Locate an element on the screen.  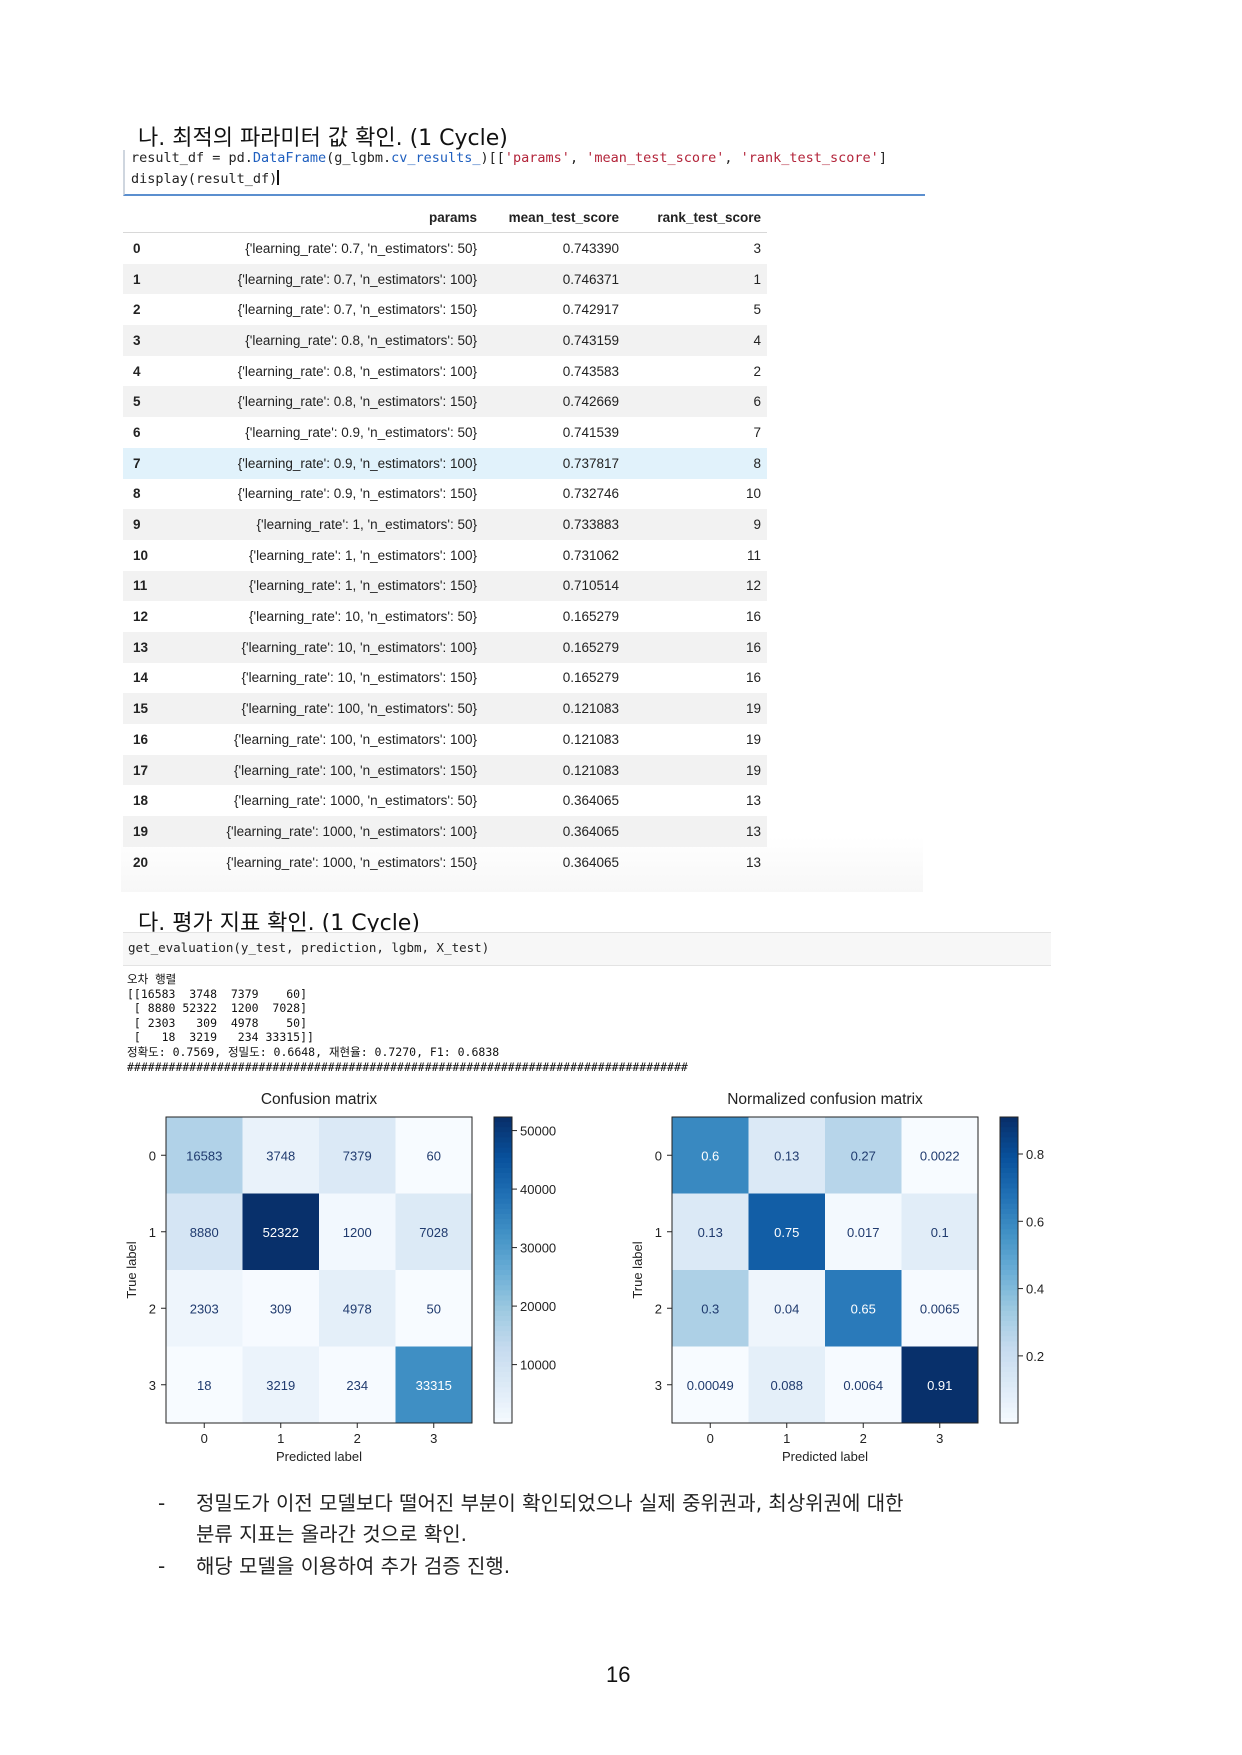
cm0-cell-label: 3748 is located at coordinates (280, 1155).